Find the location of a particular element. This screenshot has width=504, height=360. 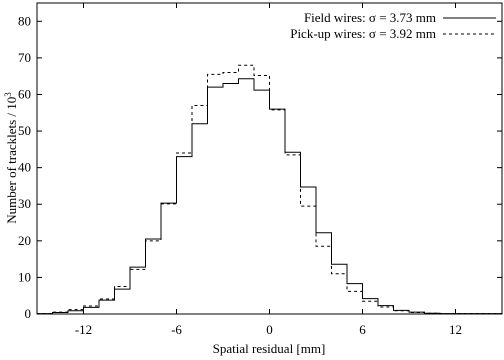

legend-label-field-wires: Field wires: σ = 3.73 mm is located at coordinates (370, 17).